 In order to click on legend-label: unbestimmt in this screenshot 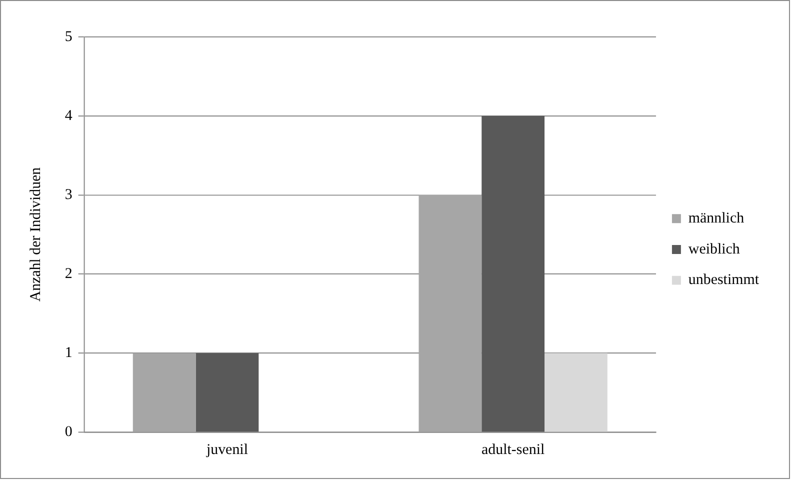, I will do `click(724, 280)`.